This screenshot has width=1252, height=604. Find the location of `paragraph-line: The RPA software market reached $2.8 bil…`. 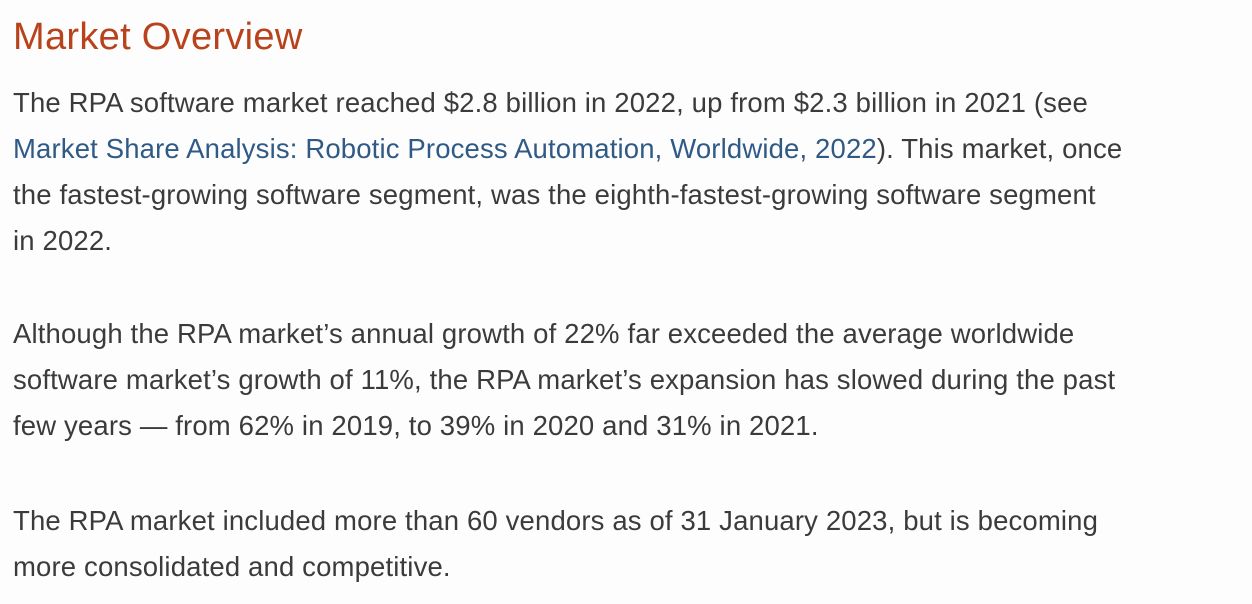

paragraph-line: The RPA software market reached $2.8 bil… is located at coordinates (550, 102).